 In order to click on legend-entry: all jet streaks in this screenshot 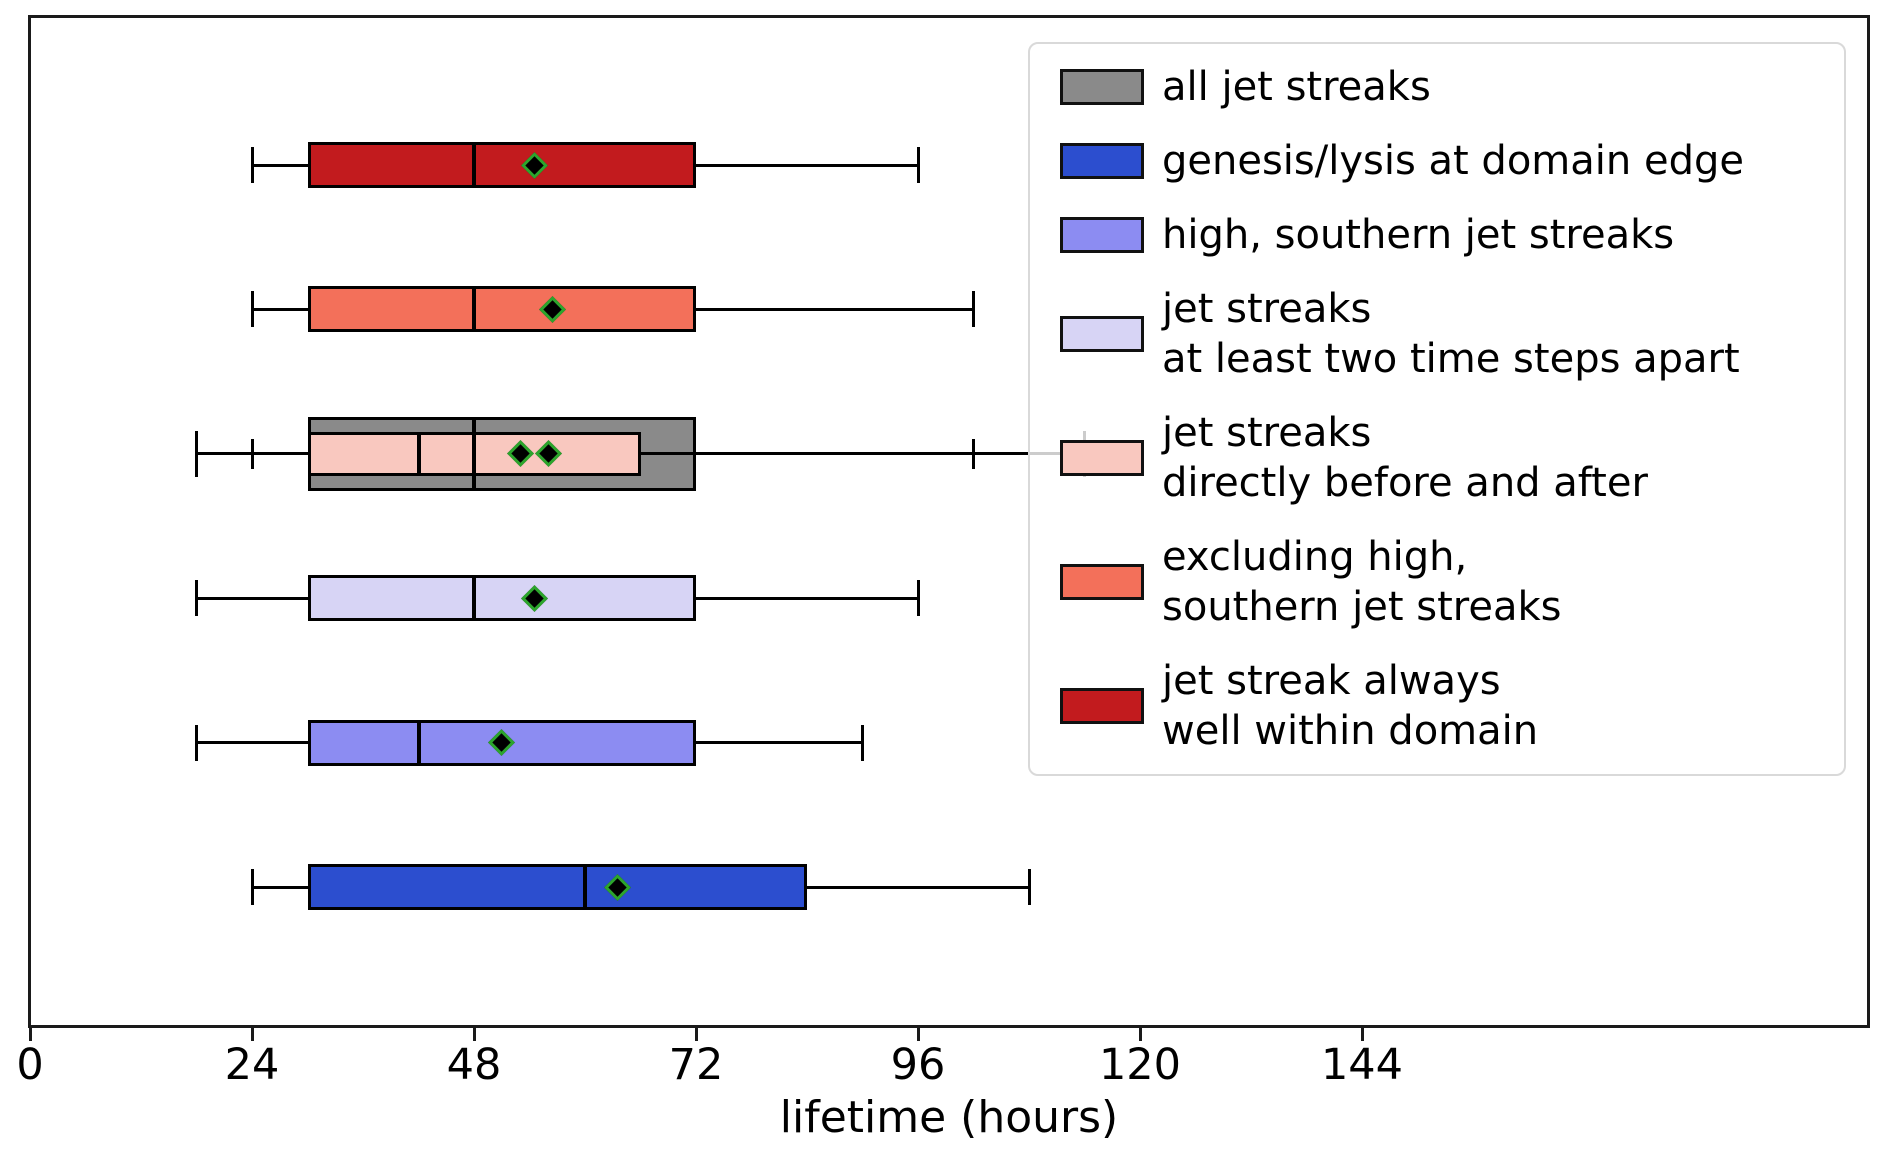, I will do `click(1440, 87)`.